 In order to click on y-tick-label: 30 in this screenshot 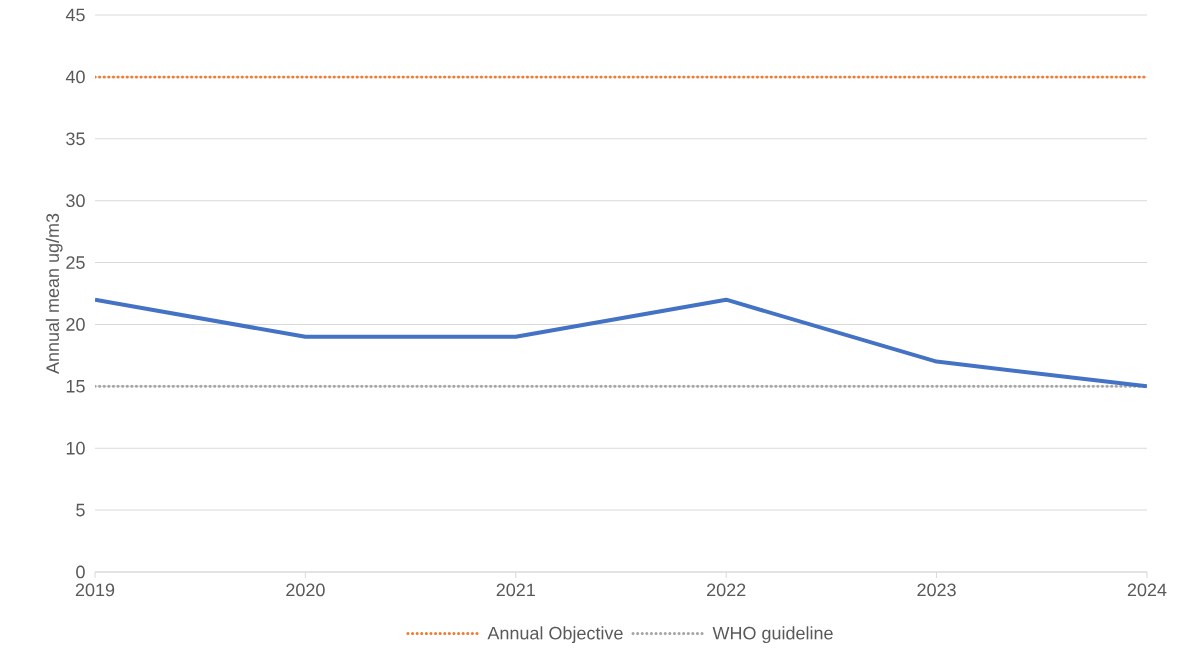, I will do `click(75, 201)`.